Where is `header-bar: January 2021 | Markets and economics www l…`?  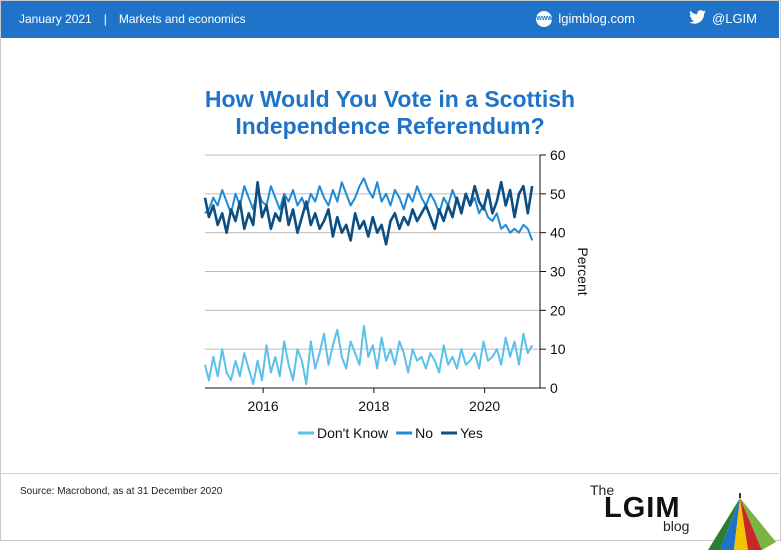 header-bar: January 2021 | Markets and economics www l… is located at coordinates (390, 19).